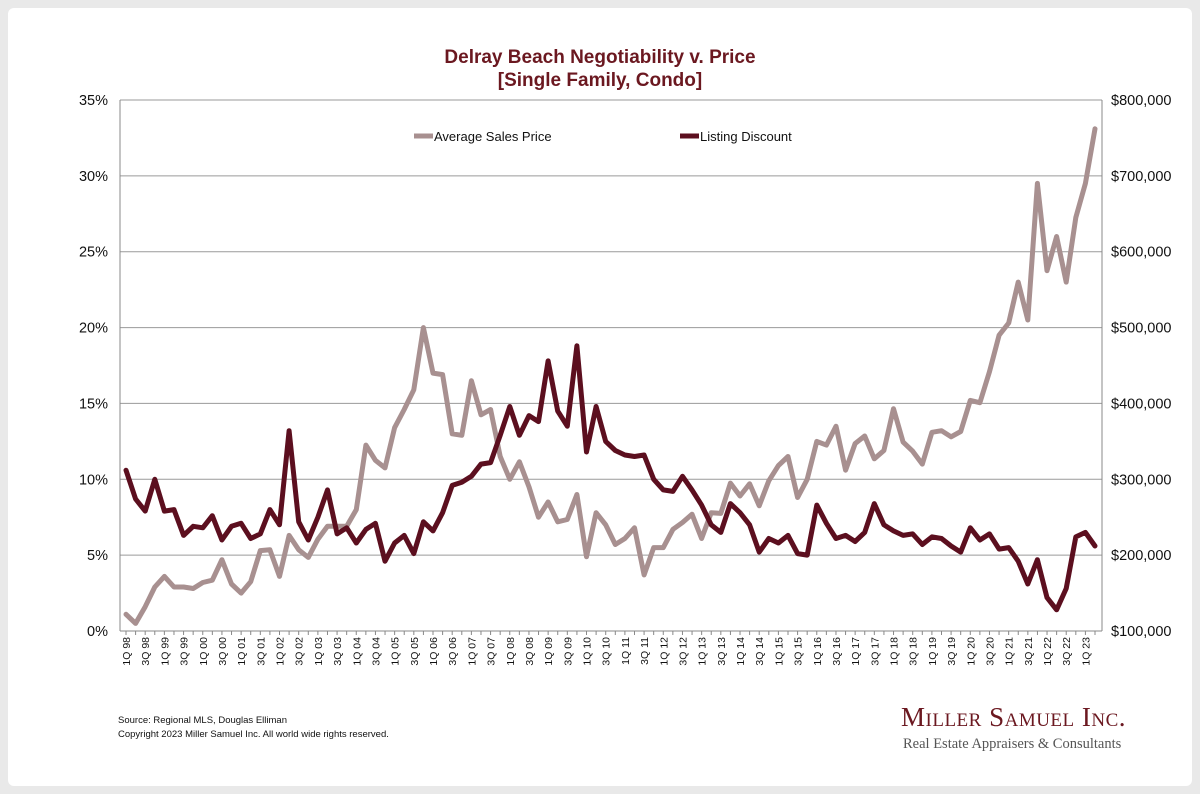 The height and width of the screenshot is (794, 1200). Describe the element at coordinates (875, 651) in the screenshot. I see `x-tick-label: 3Q 17` at that location.